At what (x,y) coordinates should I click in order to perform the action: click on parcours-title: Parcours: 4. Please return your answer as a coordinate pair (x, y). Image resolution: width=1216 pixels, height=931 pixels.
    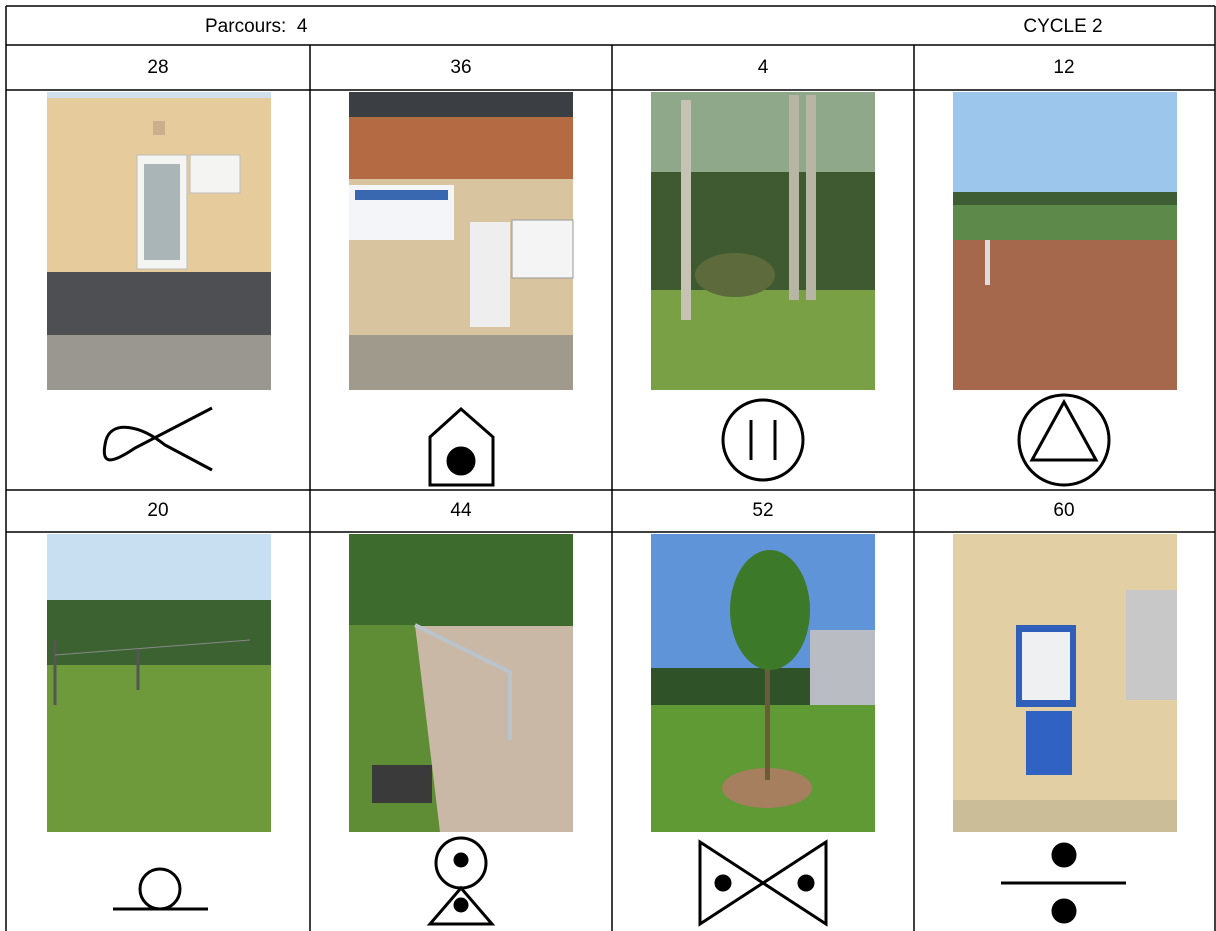
    Looking at the image, I should click on (256, 26).